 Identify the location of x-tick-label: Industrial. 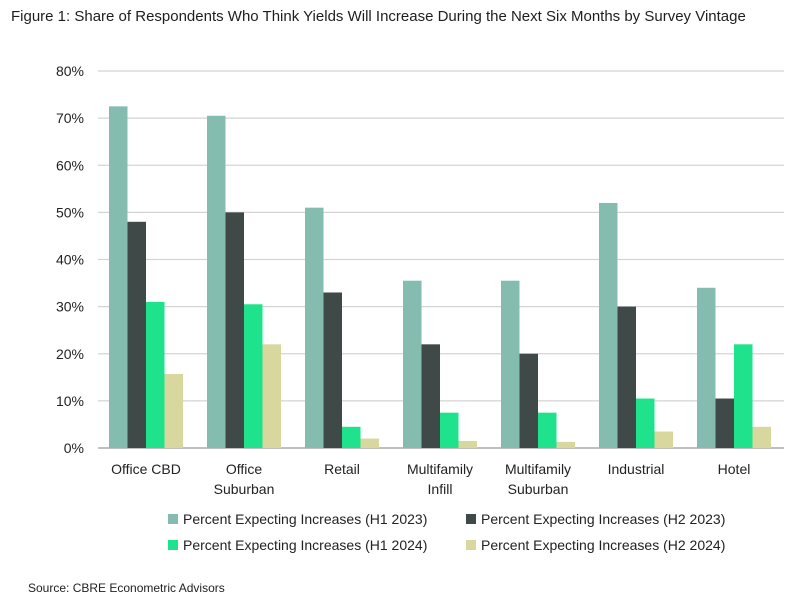
(636, 469).